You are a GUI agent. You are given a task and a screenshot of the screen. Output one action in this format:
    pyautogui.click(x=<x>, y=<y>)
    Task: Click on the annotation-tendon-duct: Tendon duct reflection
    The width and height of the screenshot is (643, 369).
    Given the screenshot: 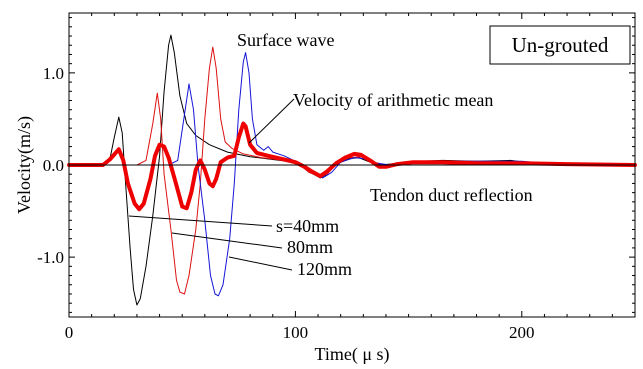 What is the action you would take?
    pyautogui.click(x=451, y=195)
    